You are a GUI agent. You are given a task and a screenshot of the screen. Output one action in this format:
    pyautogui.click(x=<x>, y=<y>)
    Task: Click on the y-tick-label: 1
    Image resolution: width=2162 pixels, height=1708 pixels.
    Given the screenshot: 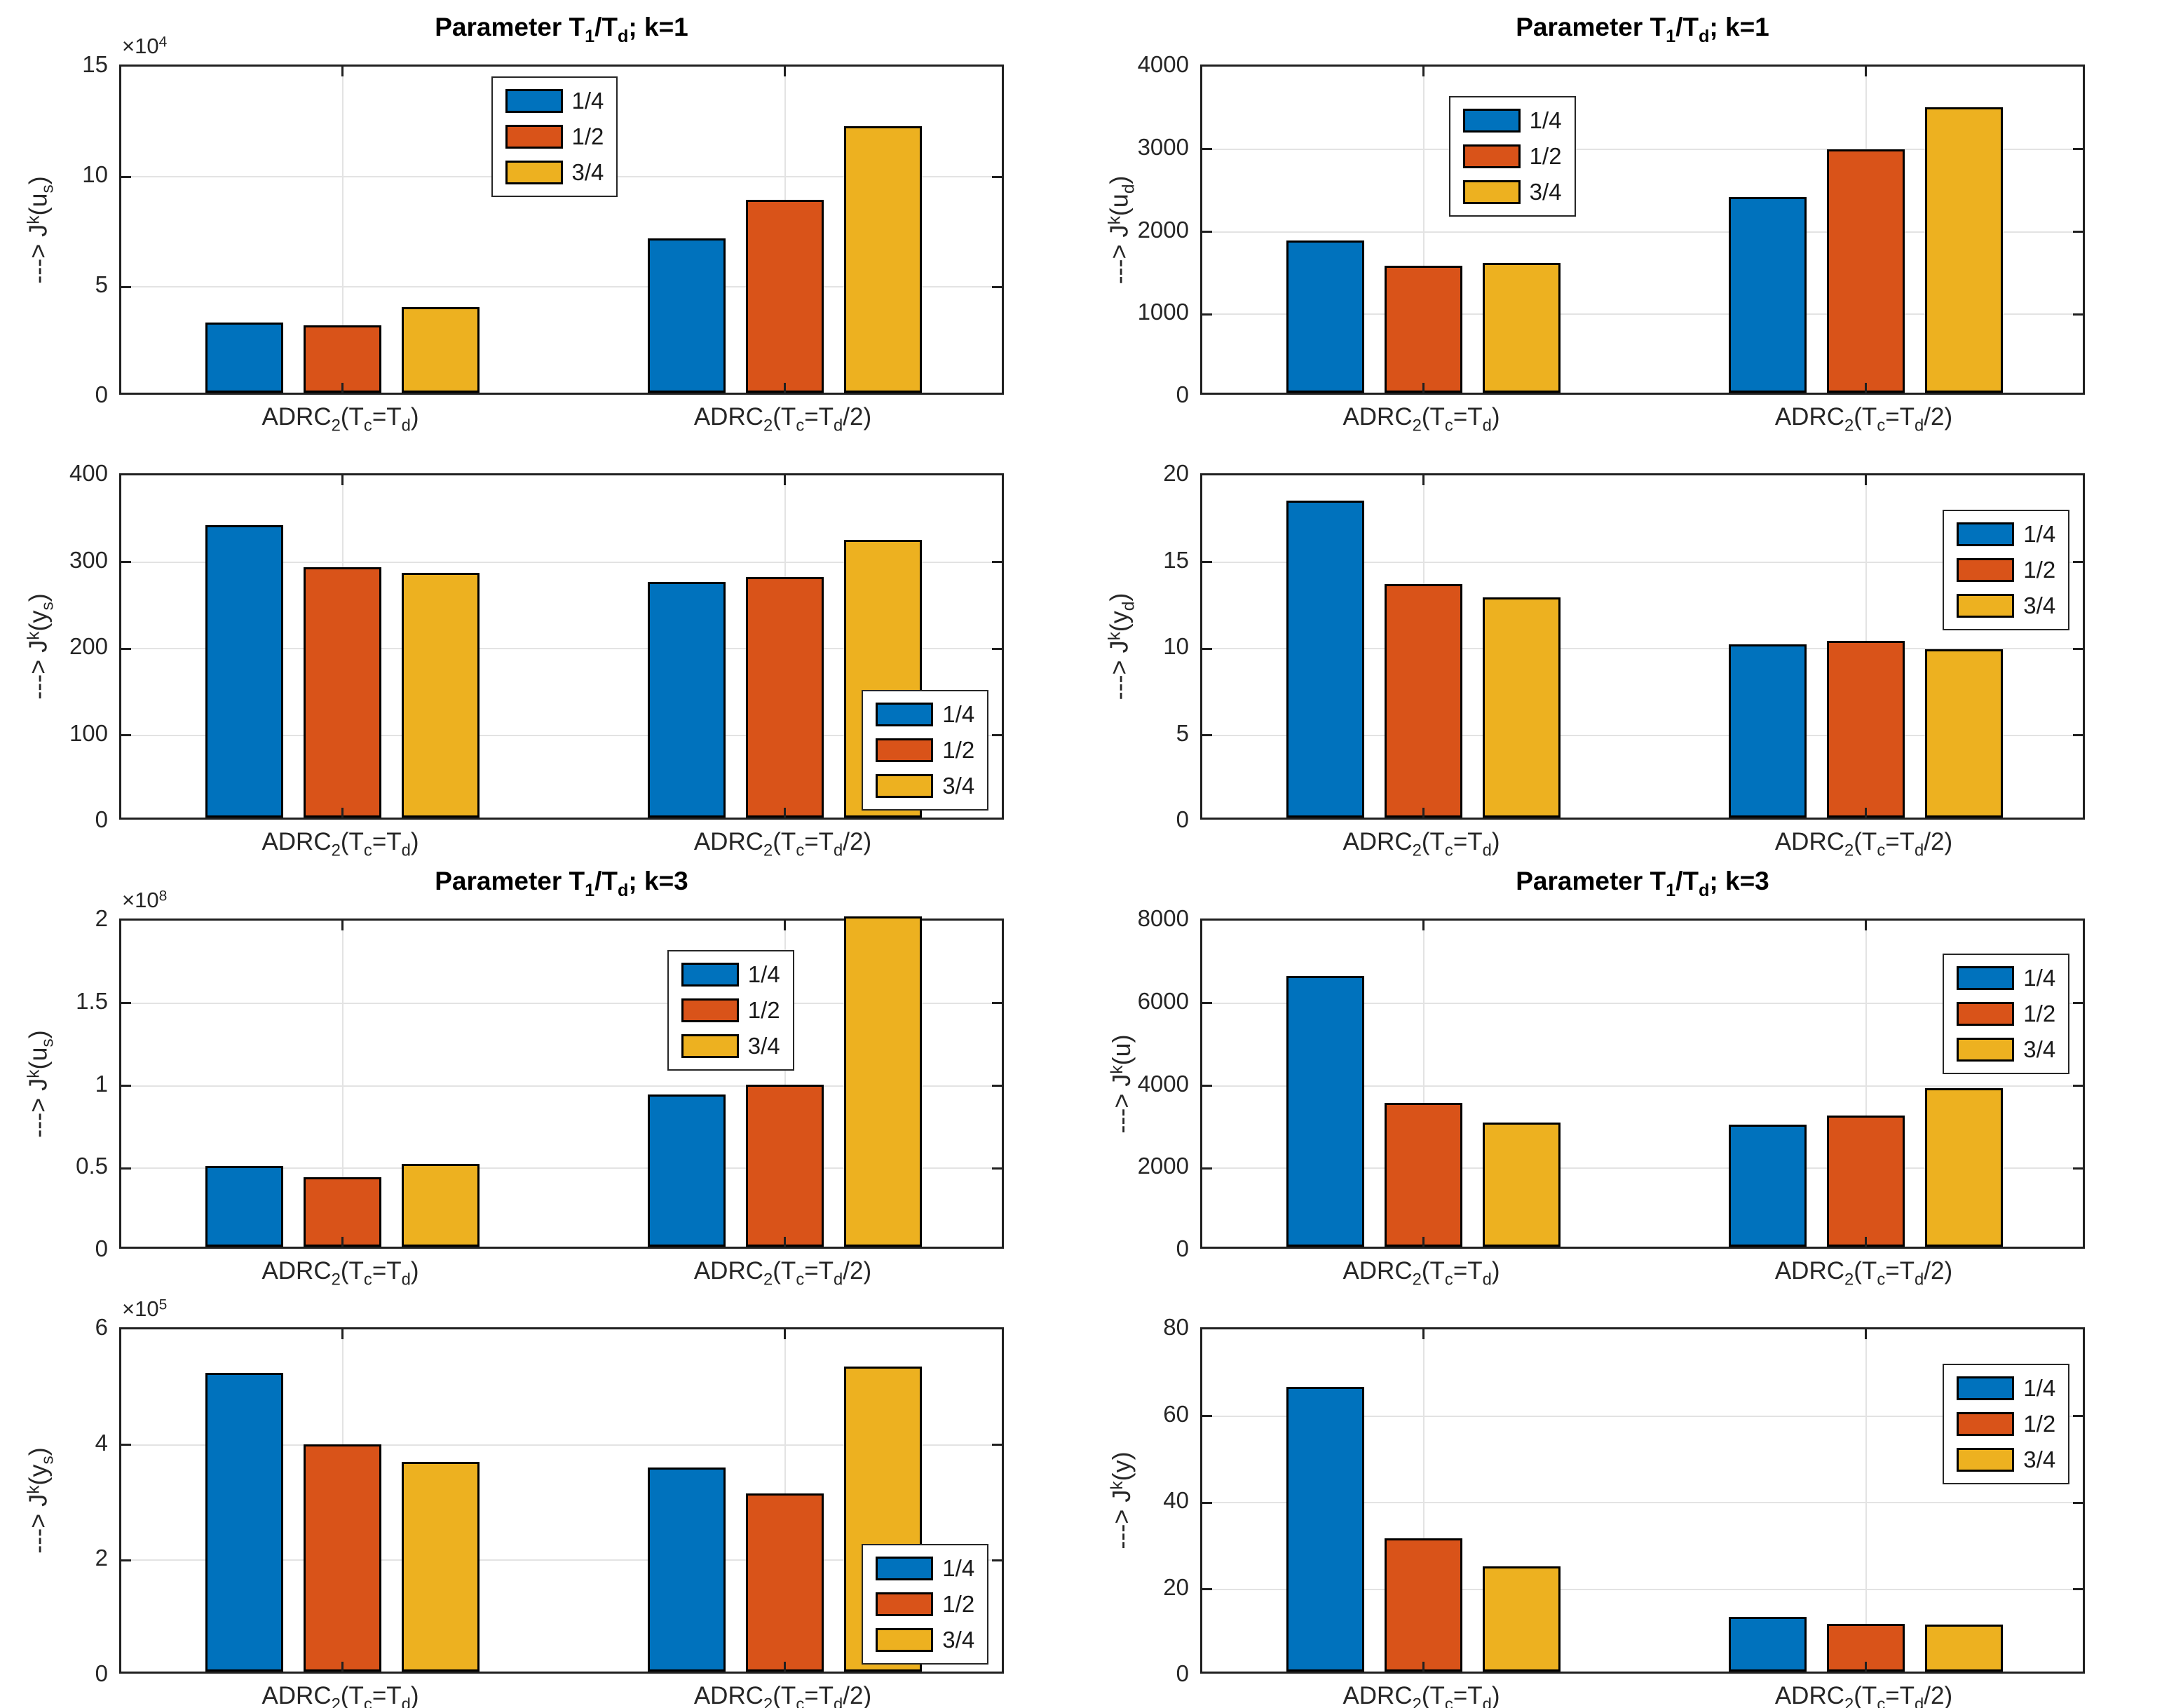 What is the action you would take?
    pyautogui.click(x=101, y=1083)
    